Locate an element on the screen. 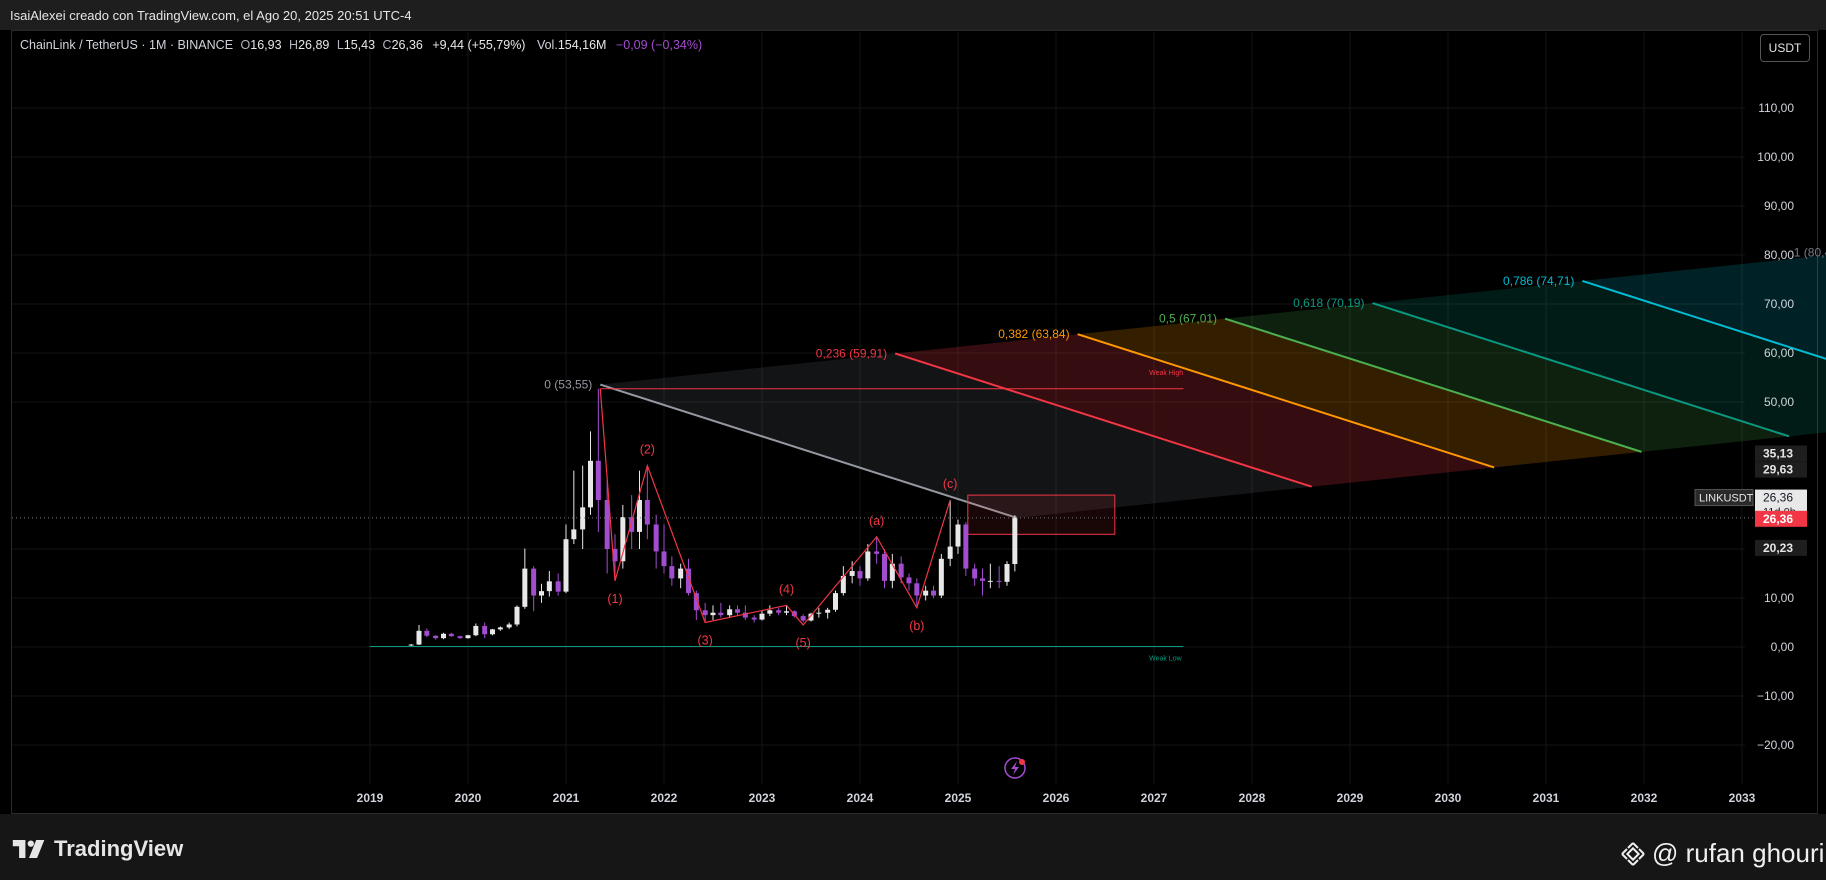 Image resolution: width=1826 pixels, height=880 pixels. y-tick-label: 0,00 is located at coordinates (1783, 647).